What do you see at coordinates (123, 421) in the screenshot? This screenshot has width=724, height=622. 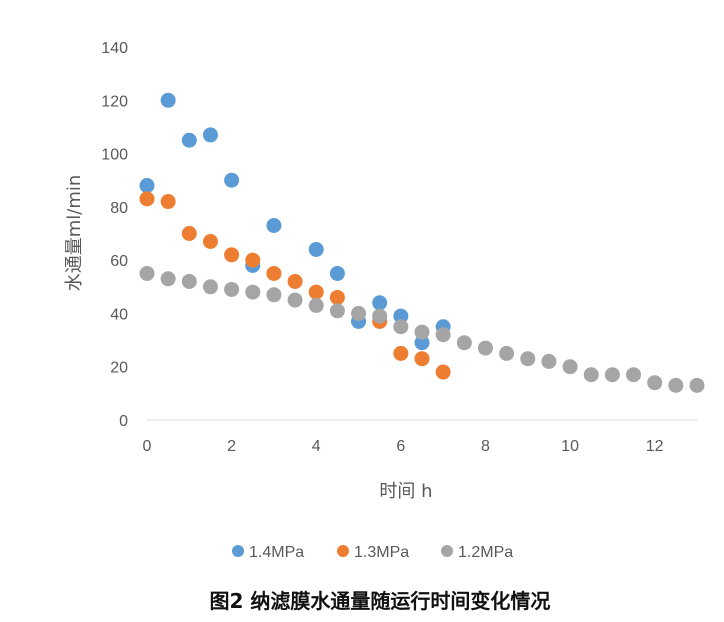 I see `y-tick-label: 0` at bounding box center [123, 421].